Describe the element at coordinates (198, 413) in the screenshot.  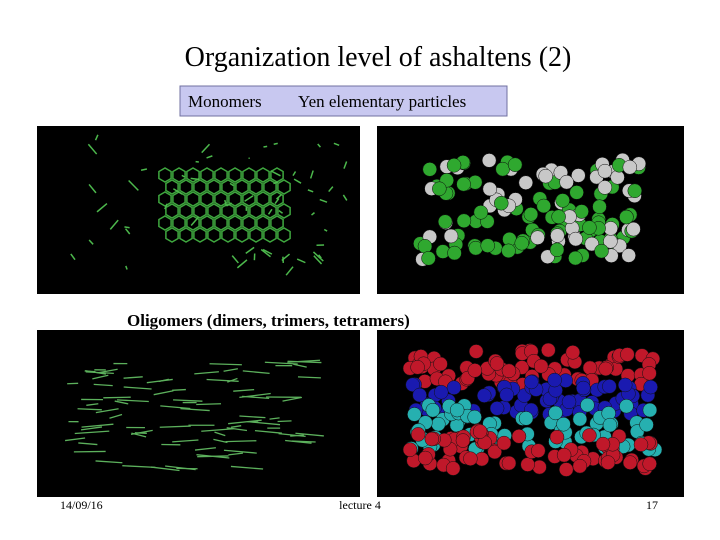
I see `image-oligomer-stick` at that location.